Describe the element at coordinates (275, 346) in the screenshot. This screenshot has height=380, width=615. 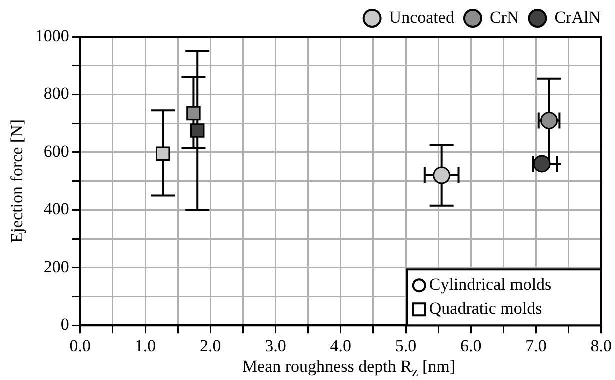
I see `x-tick-label: 3.0` at that location.